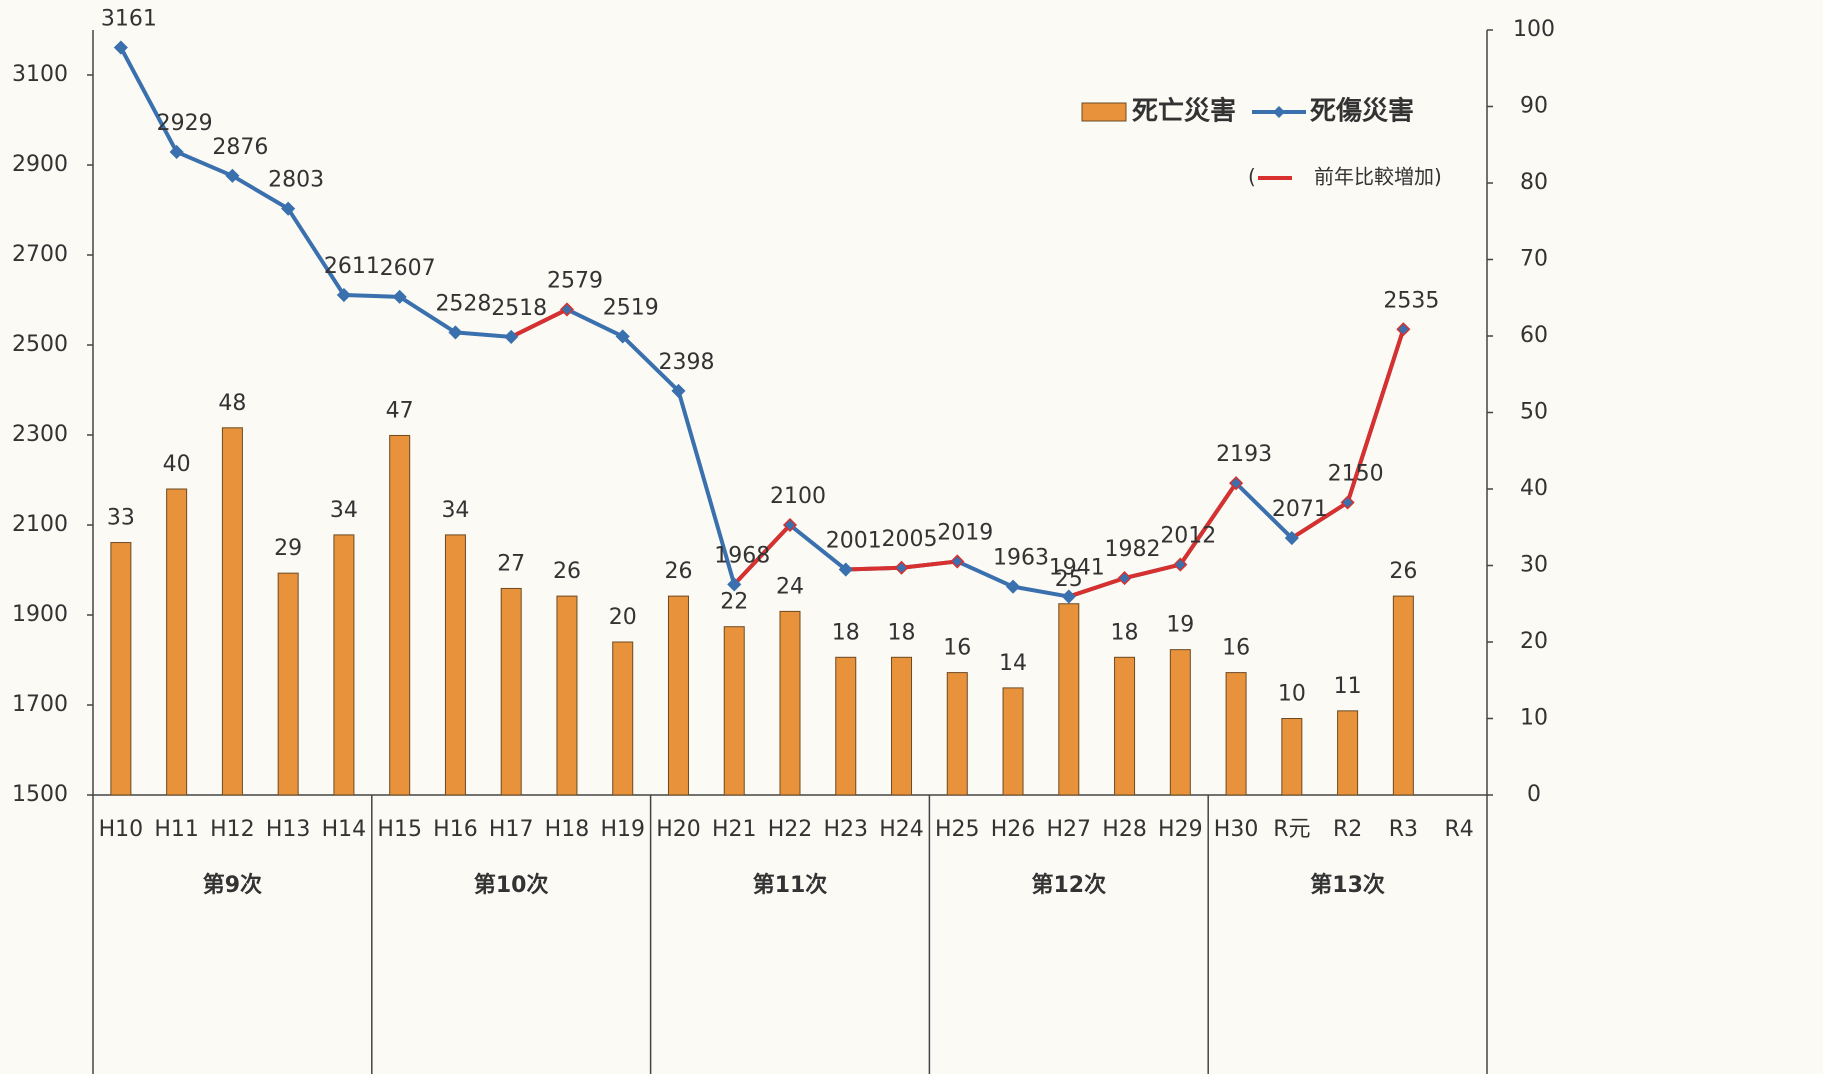  I want to click on line-value-label: 2611, so click(352, 266).